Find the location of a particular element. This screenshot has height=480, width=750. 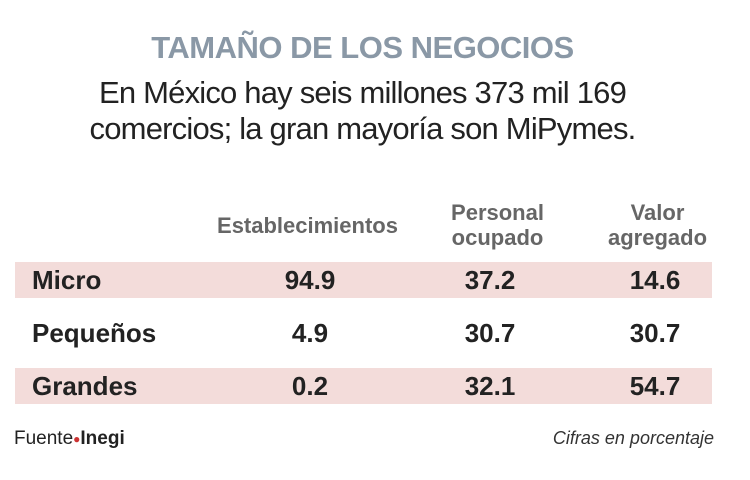

cell-value: 94.9 is located at coordinates (310, 280).